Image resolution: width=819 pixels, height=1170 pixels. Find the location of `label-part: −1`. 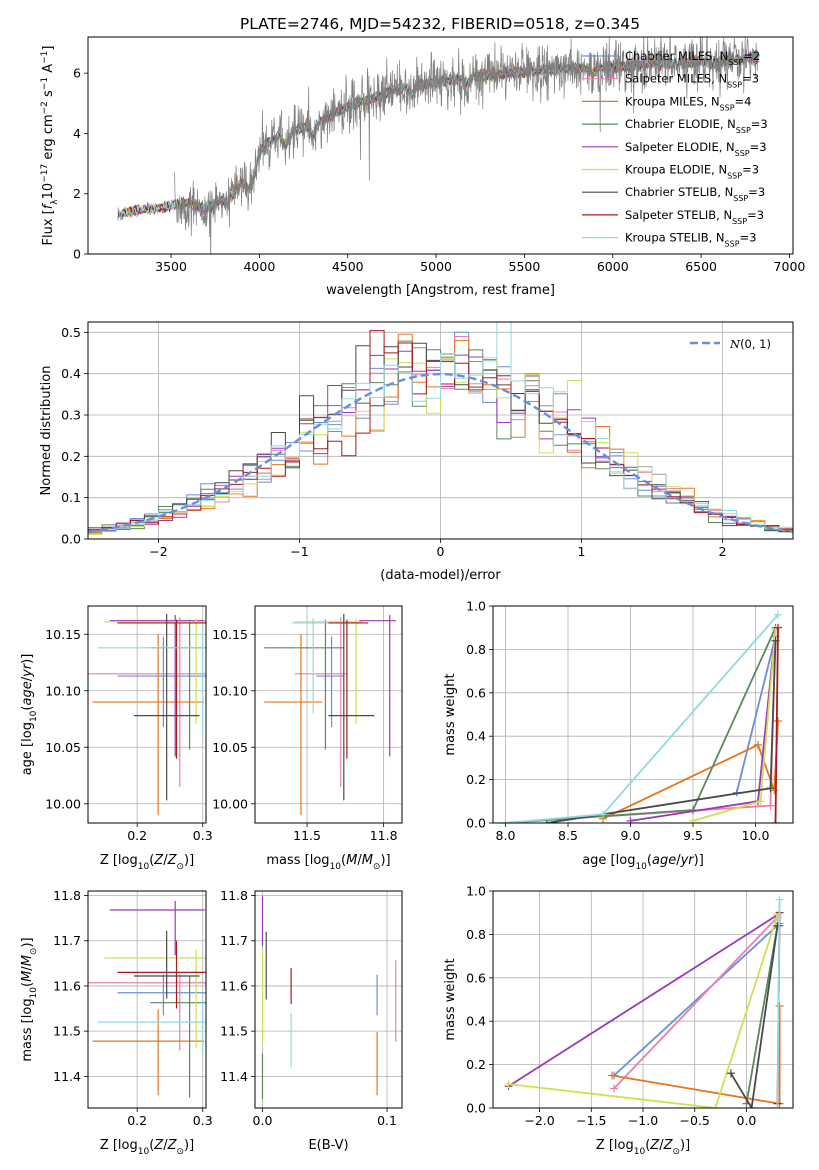

label-part: −1 is located at coordinates (45, 57).